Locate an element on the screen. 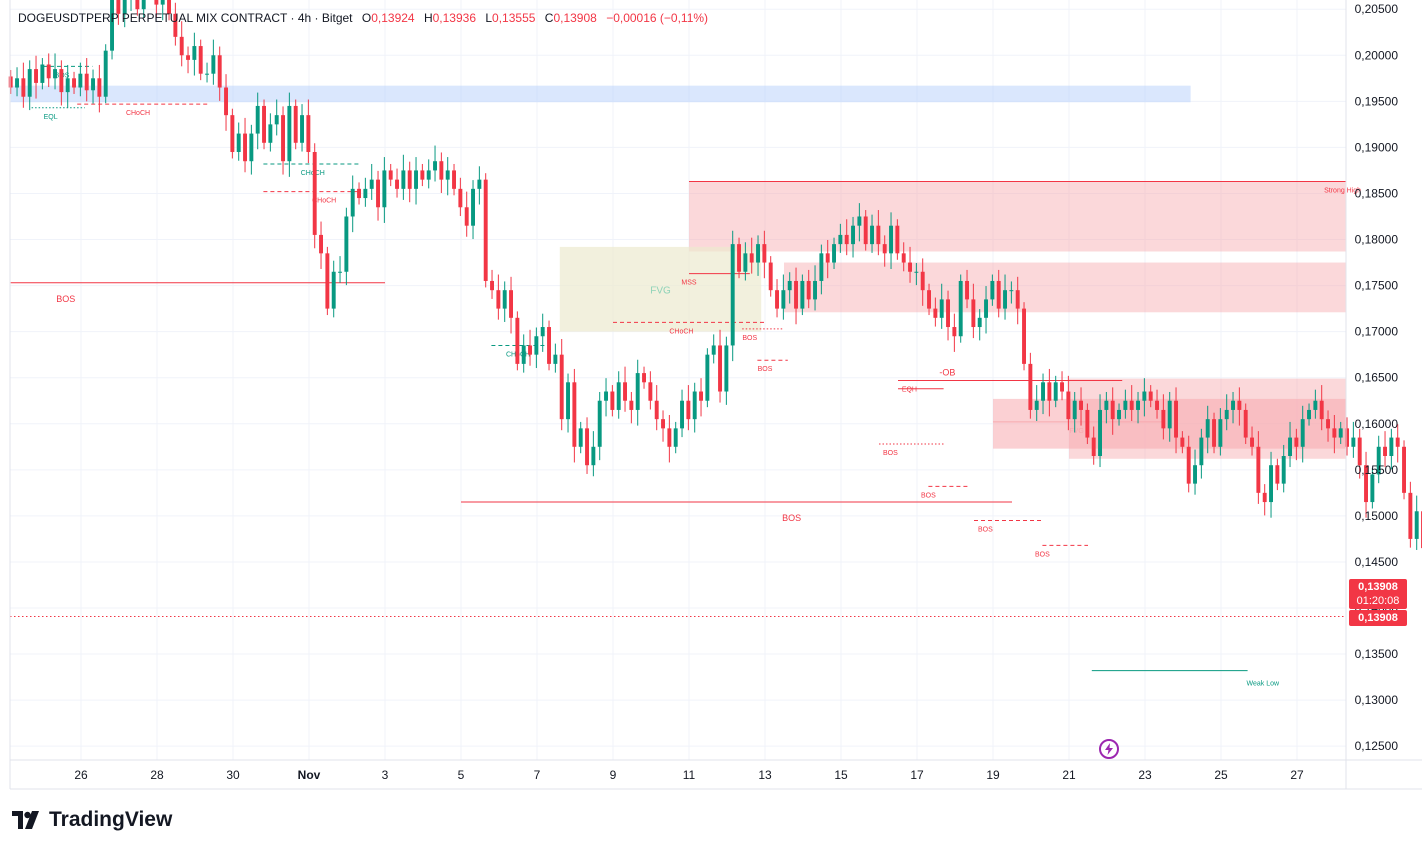 The width and height of the screenshot is (1422, 850). high-label: H is located at coordinates (428, 18).